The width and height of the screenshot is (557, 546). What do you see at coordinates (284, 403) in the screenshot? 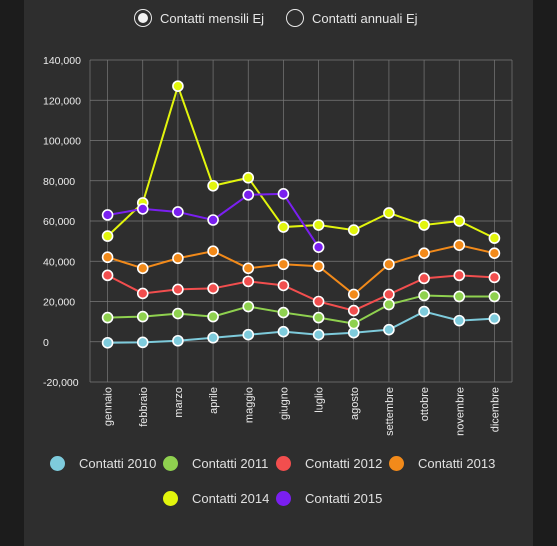
I see `x-tick-label: giugno` at bounding box center [284, 403].